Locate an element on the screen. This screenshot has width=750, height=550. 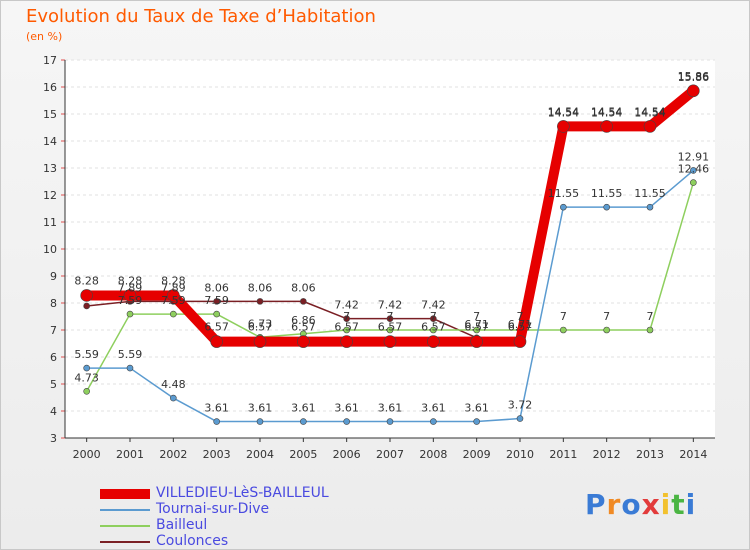
x-tick-label: 2009 is located at coordinates (477, 454).